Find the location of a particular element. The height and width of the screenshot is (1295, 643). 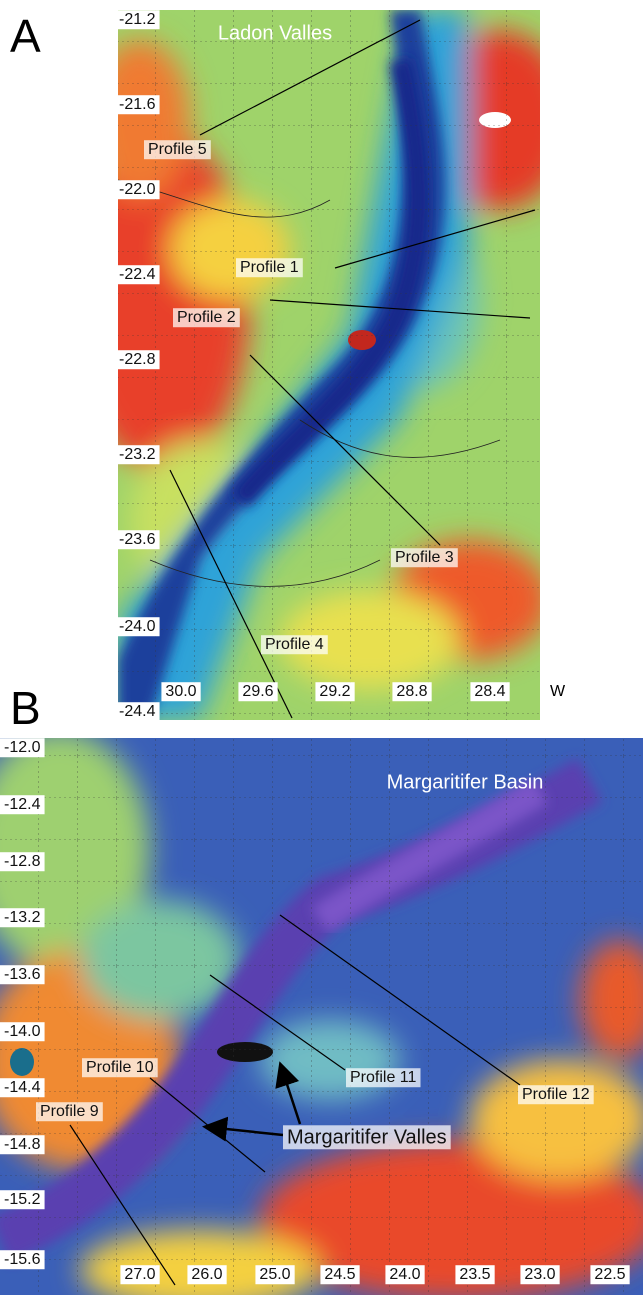

lon-label: 30.0 is located at coordinates (180, 691).